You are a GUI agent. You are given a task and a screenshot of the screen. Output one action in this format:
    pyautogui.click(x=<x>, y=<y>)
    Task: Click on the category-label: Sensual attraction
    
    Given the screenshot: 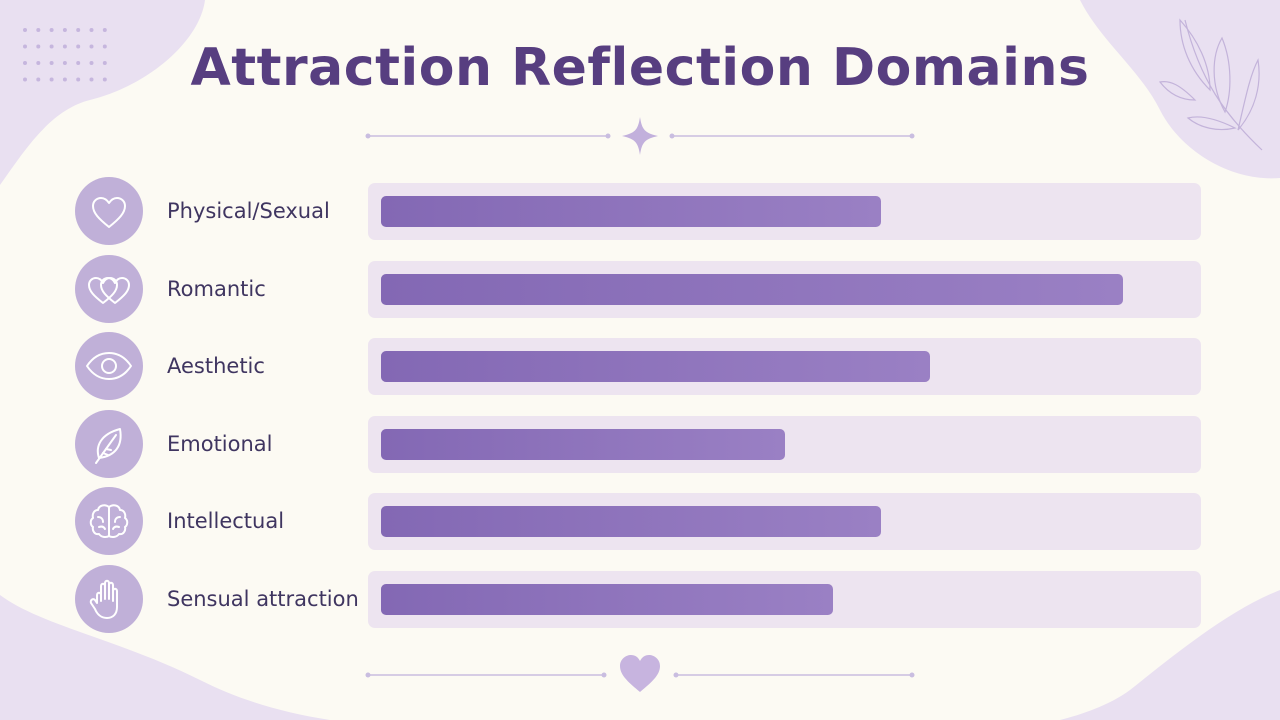 What is the action you would take?
    pyautogui.click(x=263, y=599)
    